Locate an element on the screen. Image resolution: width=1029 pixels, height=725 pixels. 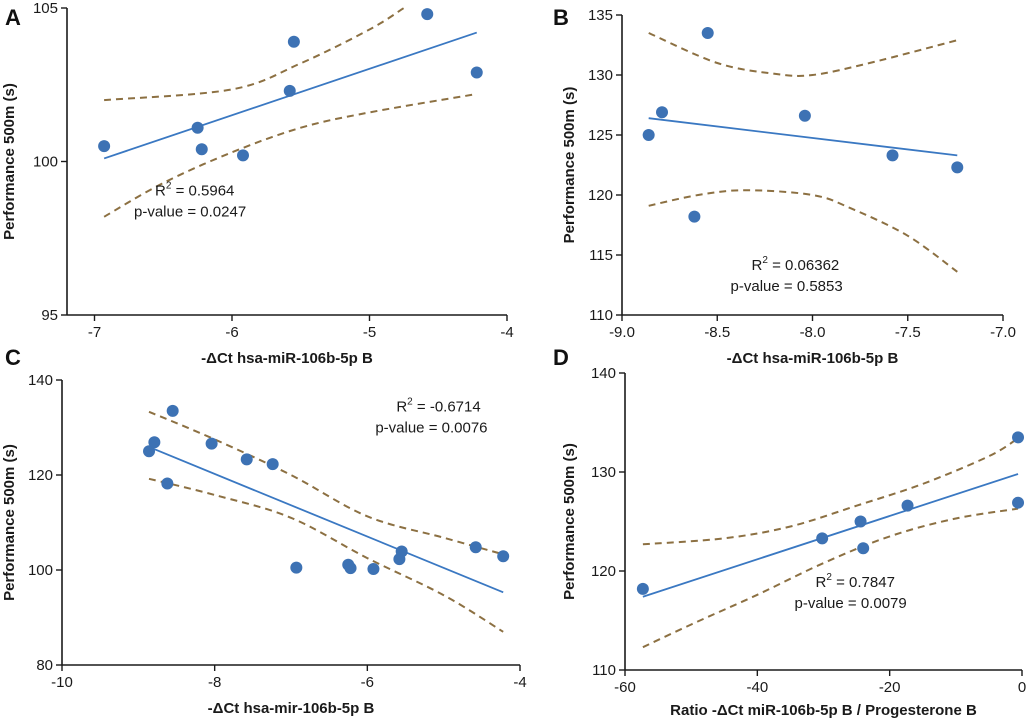
p-value-label: p-value = 0.5853 is located at coordinates (787, 286).